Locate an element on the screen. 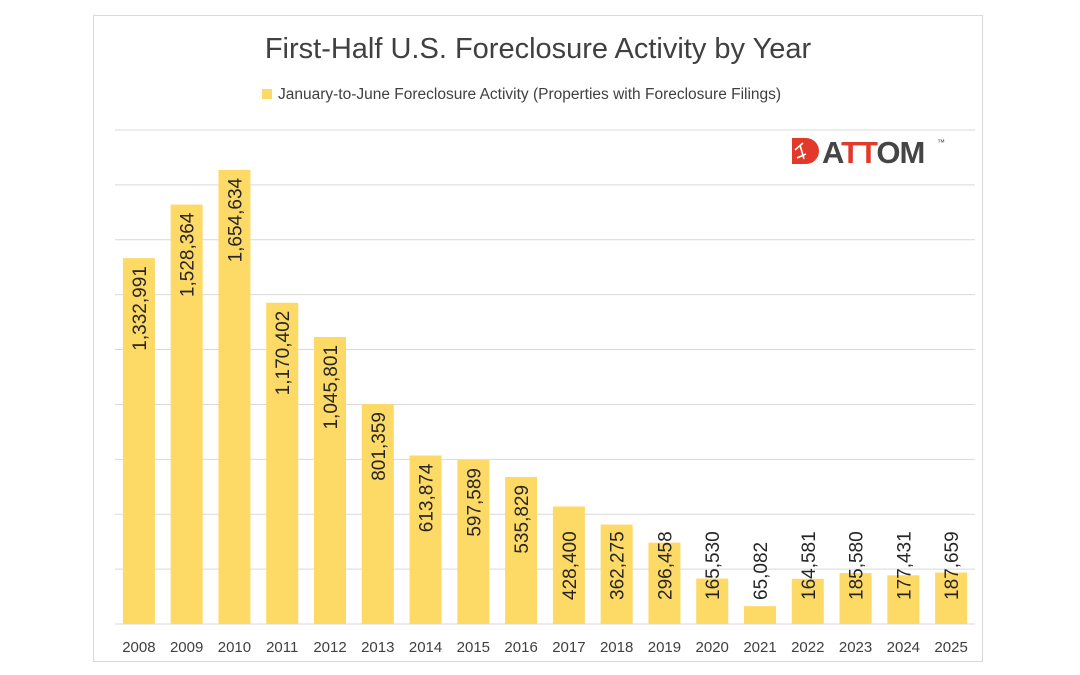  data-label-2011: 1,170,402 is located at coordinates (283, 353).